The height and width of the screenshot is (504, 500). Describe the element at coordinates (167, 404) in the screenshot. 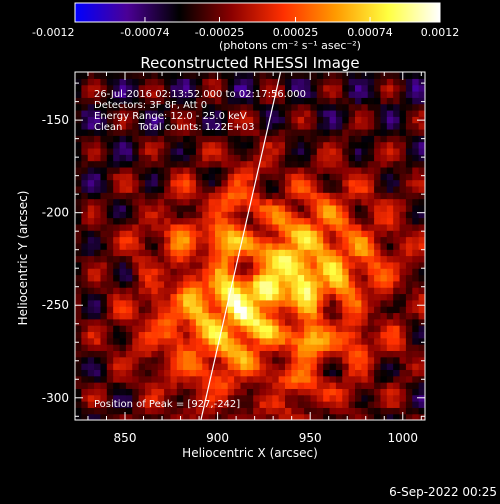

I see `peak-position-label: Position of Peak = [927,-242]` at that location.